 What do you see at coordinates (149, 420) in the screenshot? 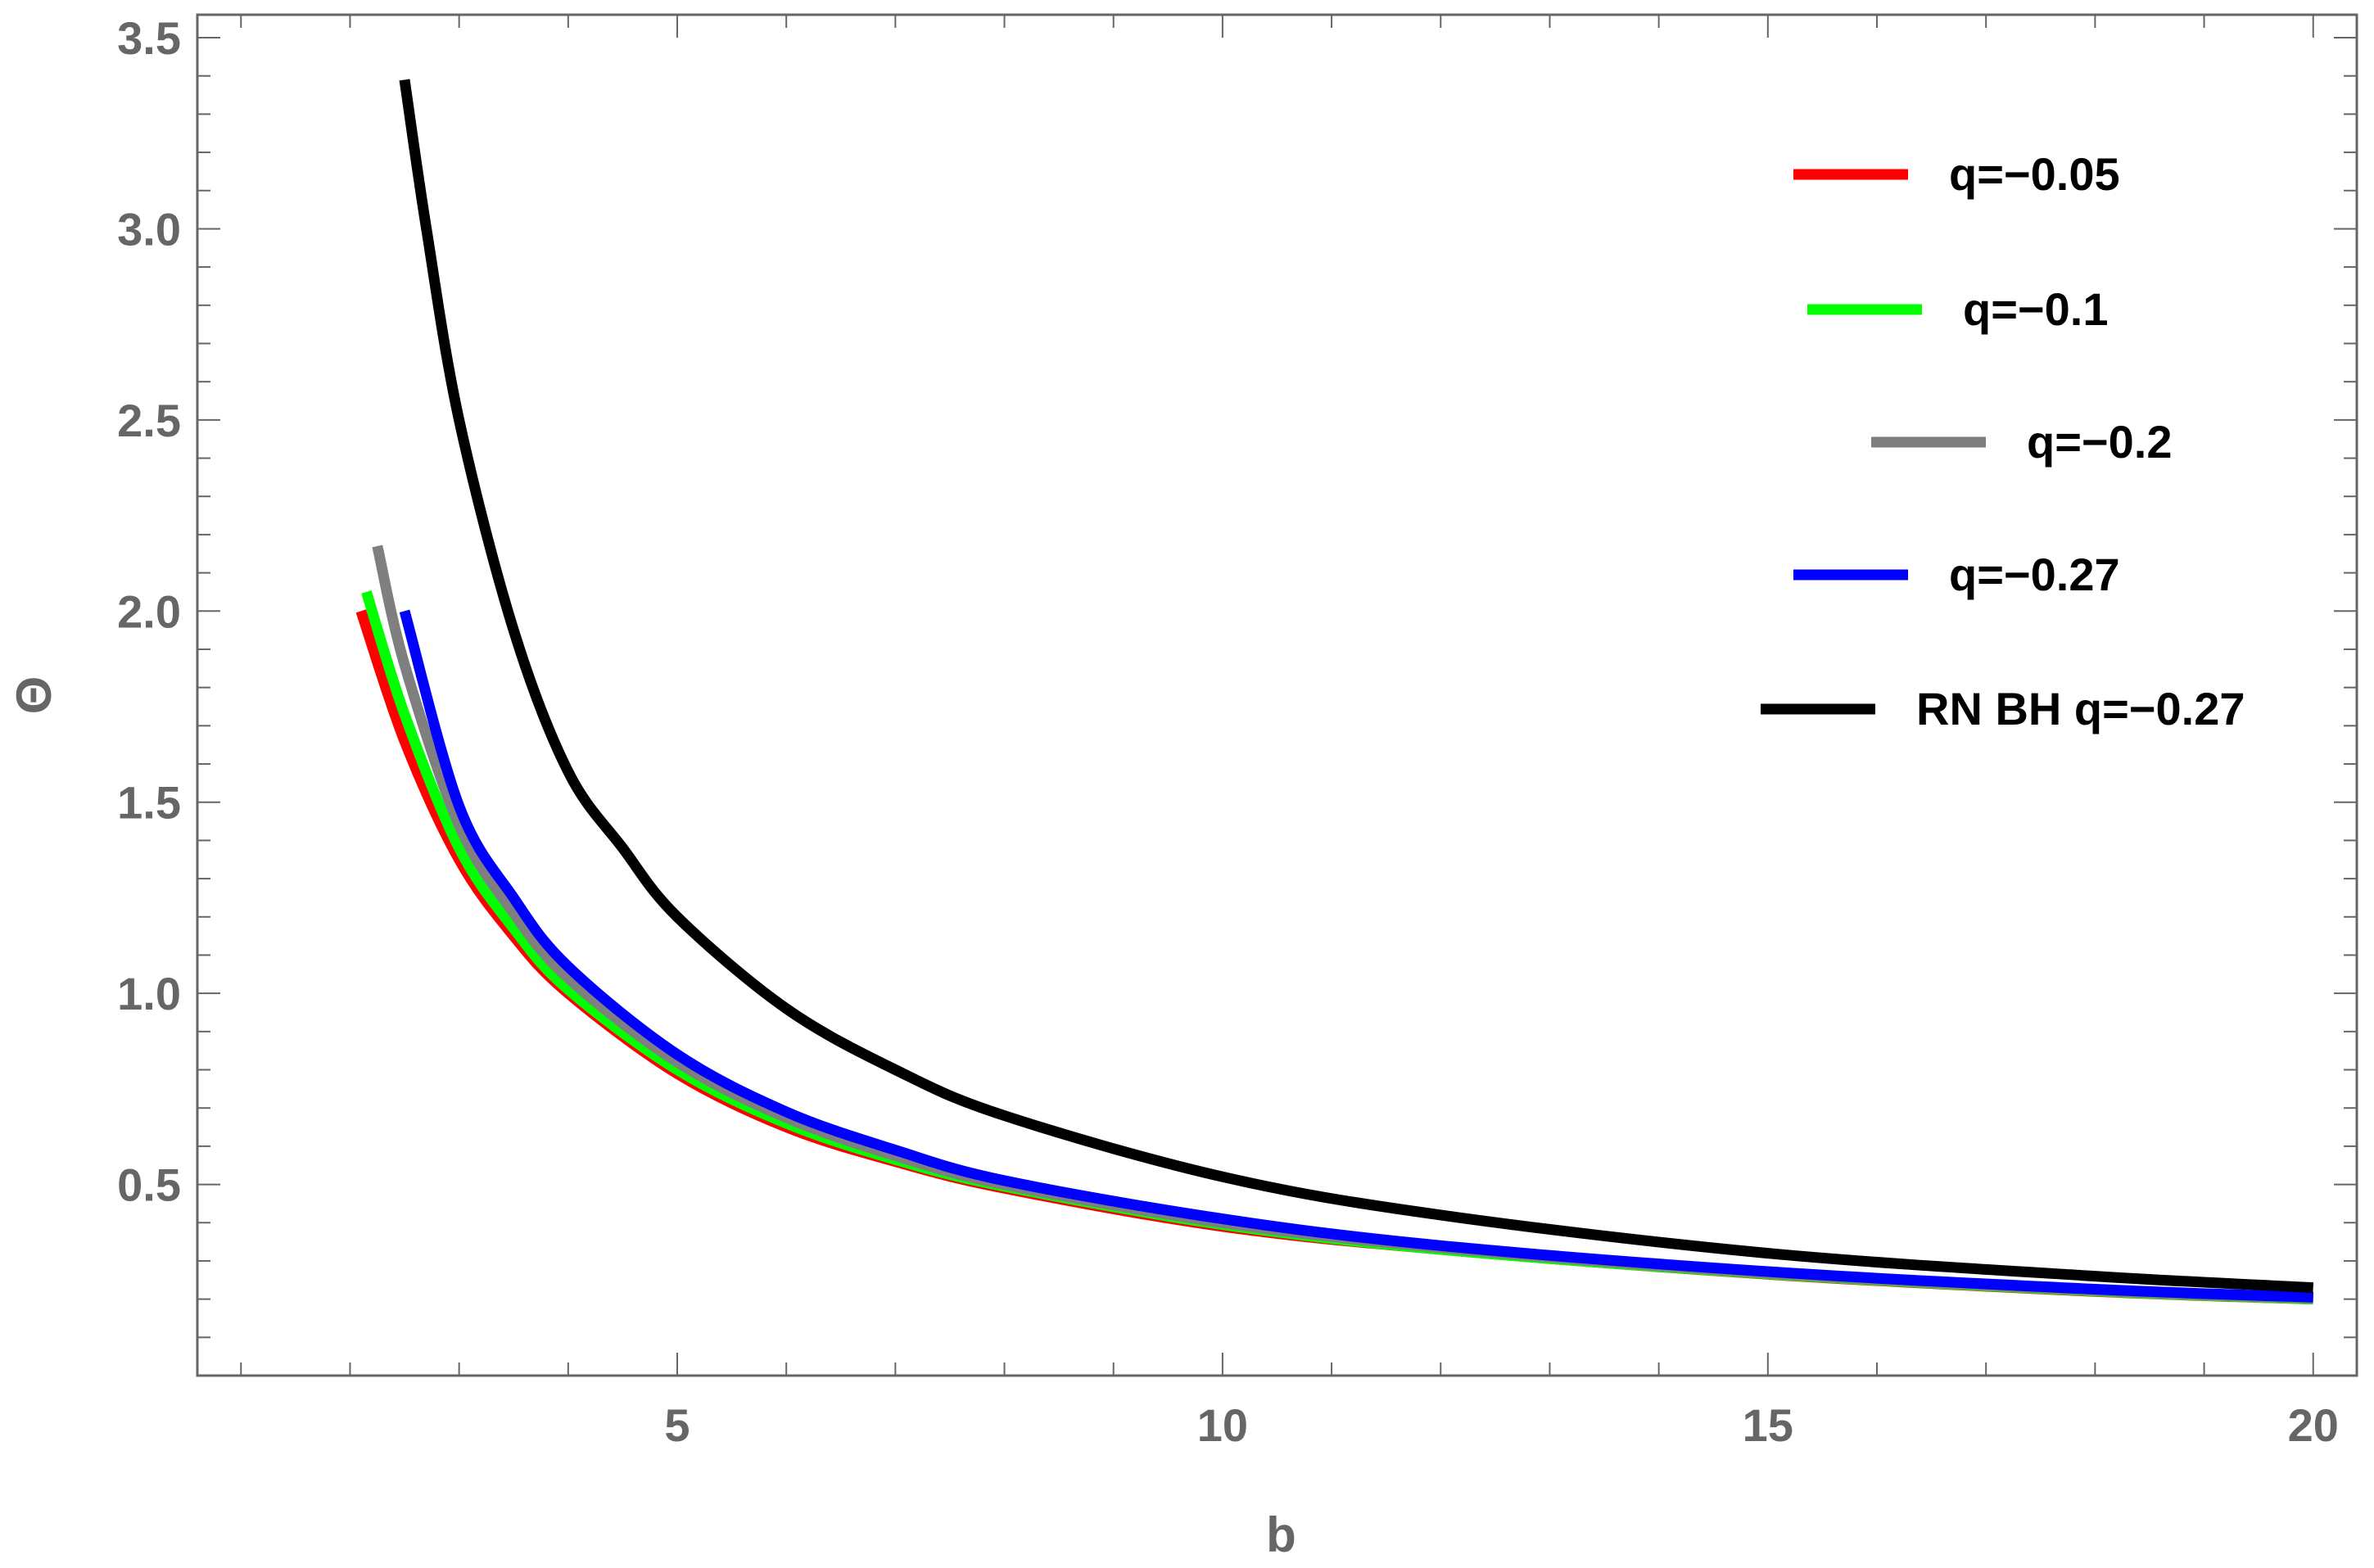
I see `y-tick-label: 2.5` at bounding box center [149, 420].